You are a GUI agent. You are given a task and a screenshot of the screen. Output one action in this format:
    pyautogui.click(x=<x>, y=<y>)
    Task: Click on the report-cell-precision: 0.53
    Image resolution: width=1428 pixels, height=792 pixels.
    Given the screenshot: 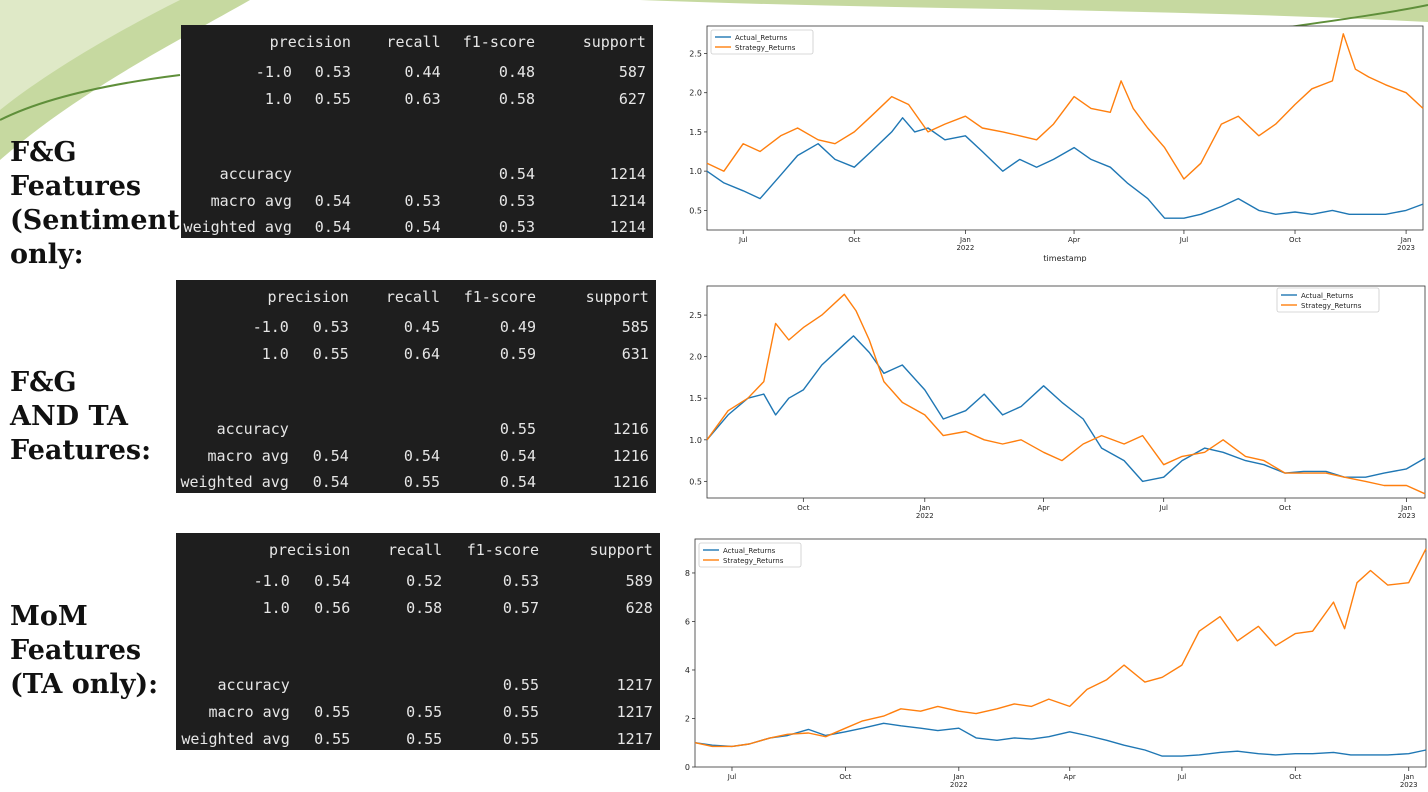 What is the action you would take?
    pyautogui.click(x=330, y=326)
    